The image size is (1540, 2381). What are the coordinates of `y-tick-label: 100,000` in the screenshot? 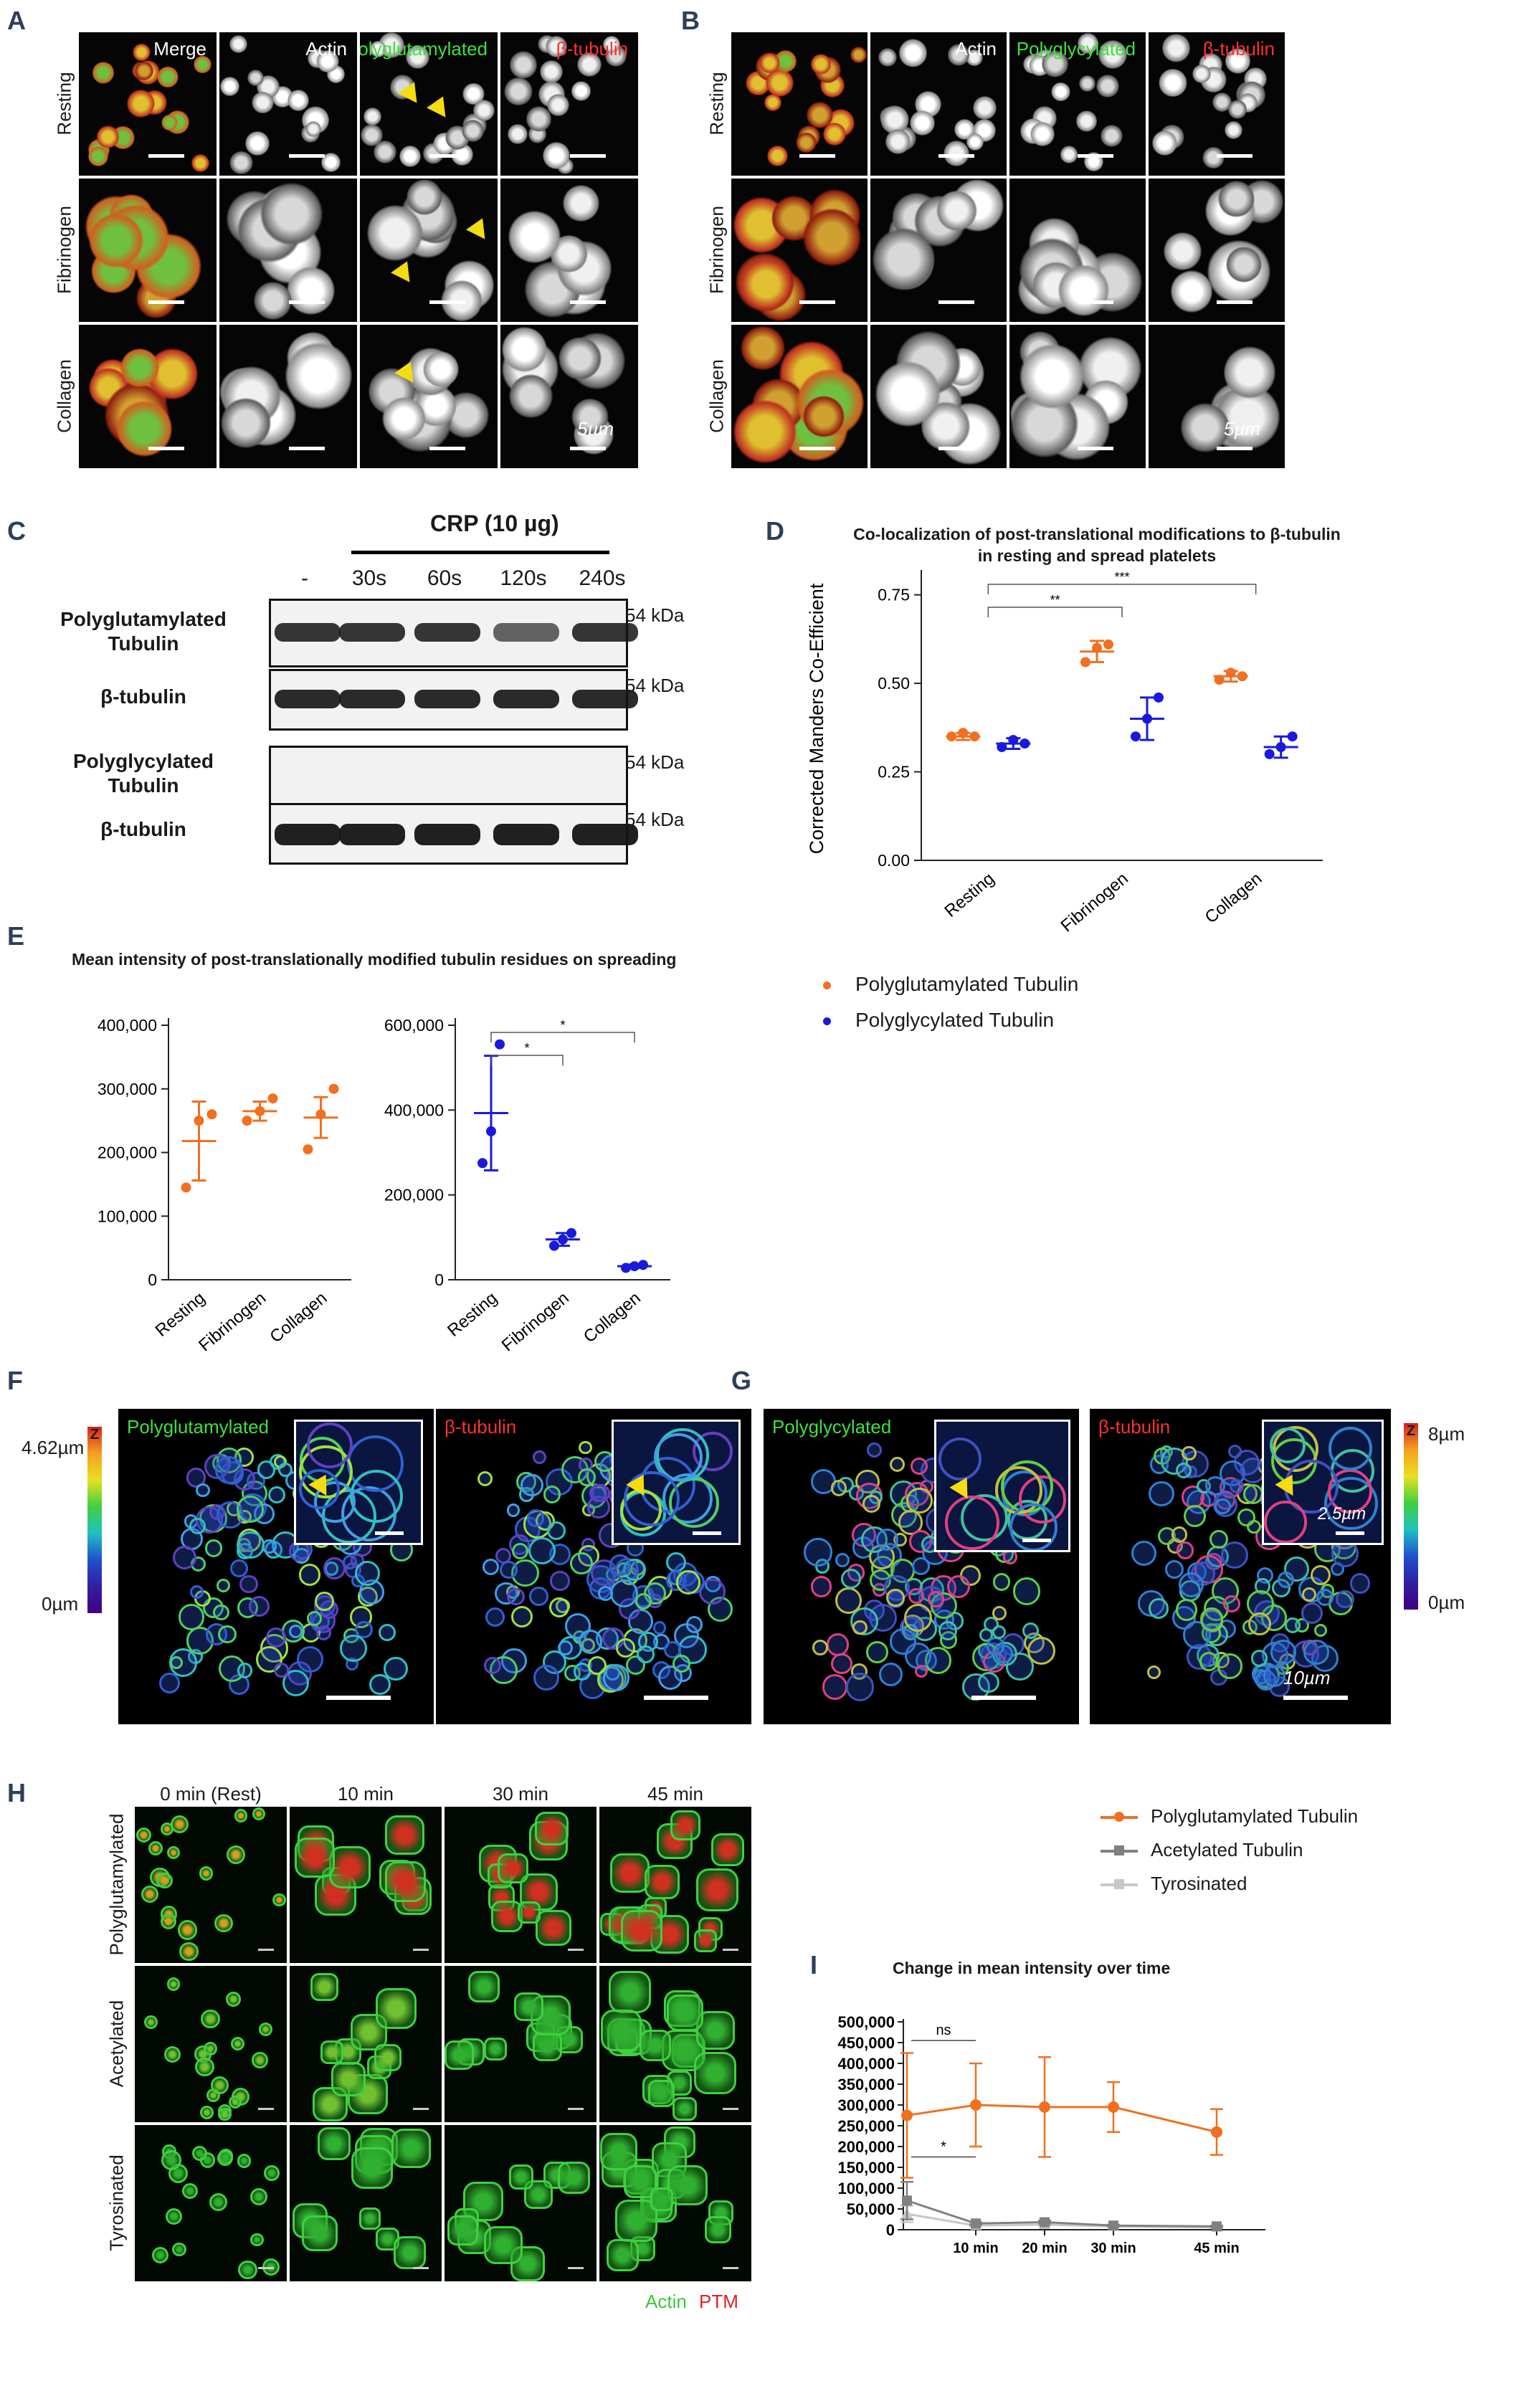 It's located at (127, 1216).